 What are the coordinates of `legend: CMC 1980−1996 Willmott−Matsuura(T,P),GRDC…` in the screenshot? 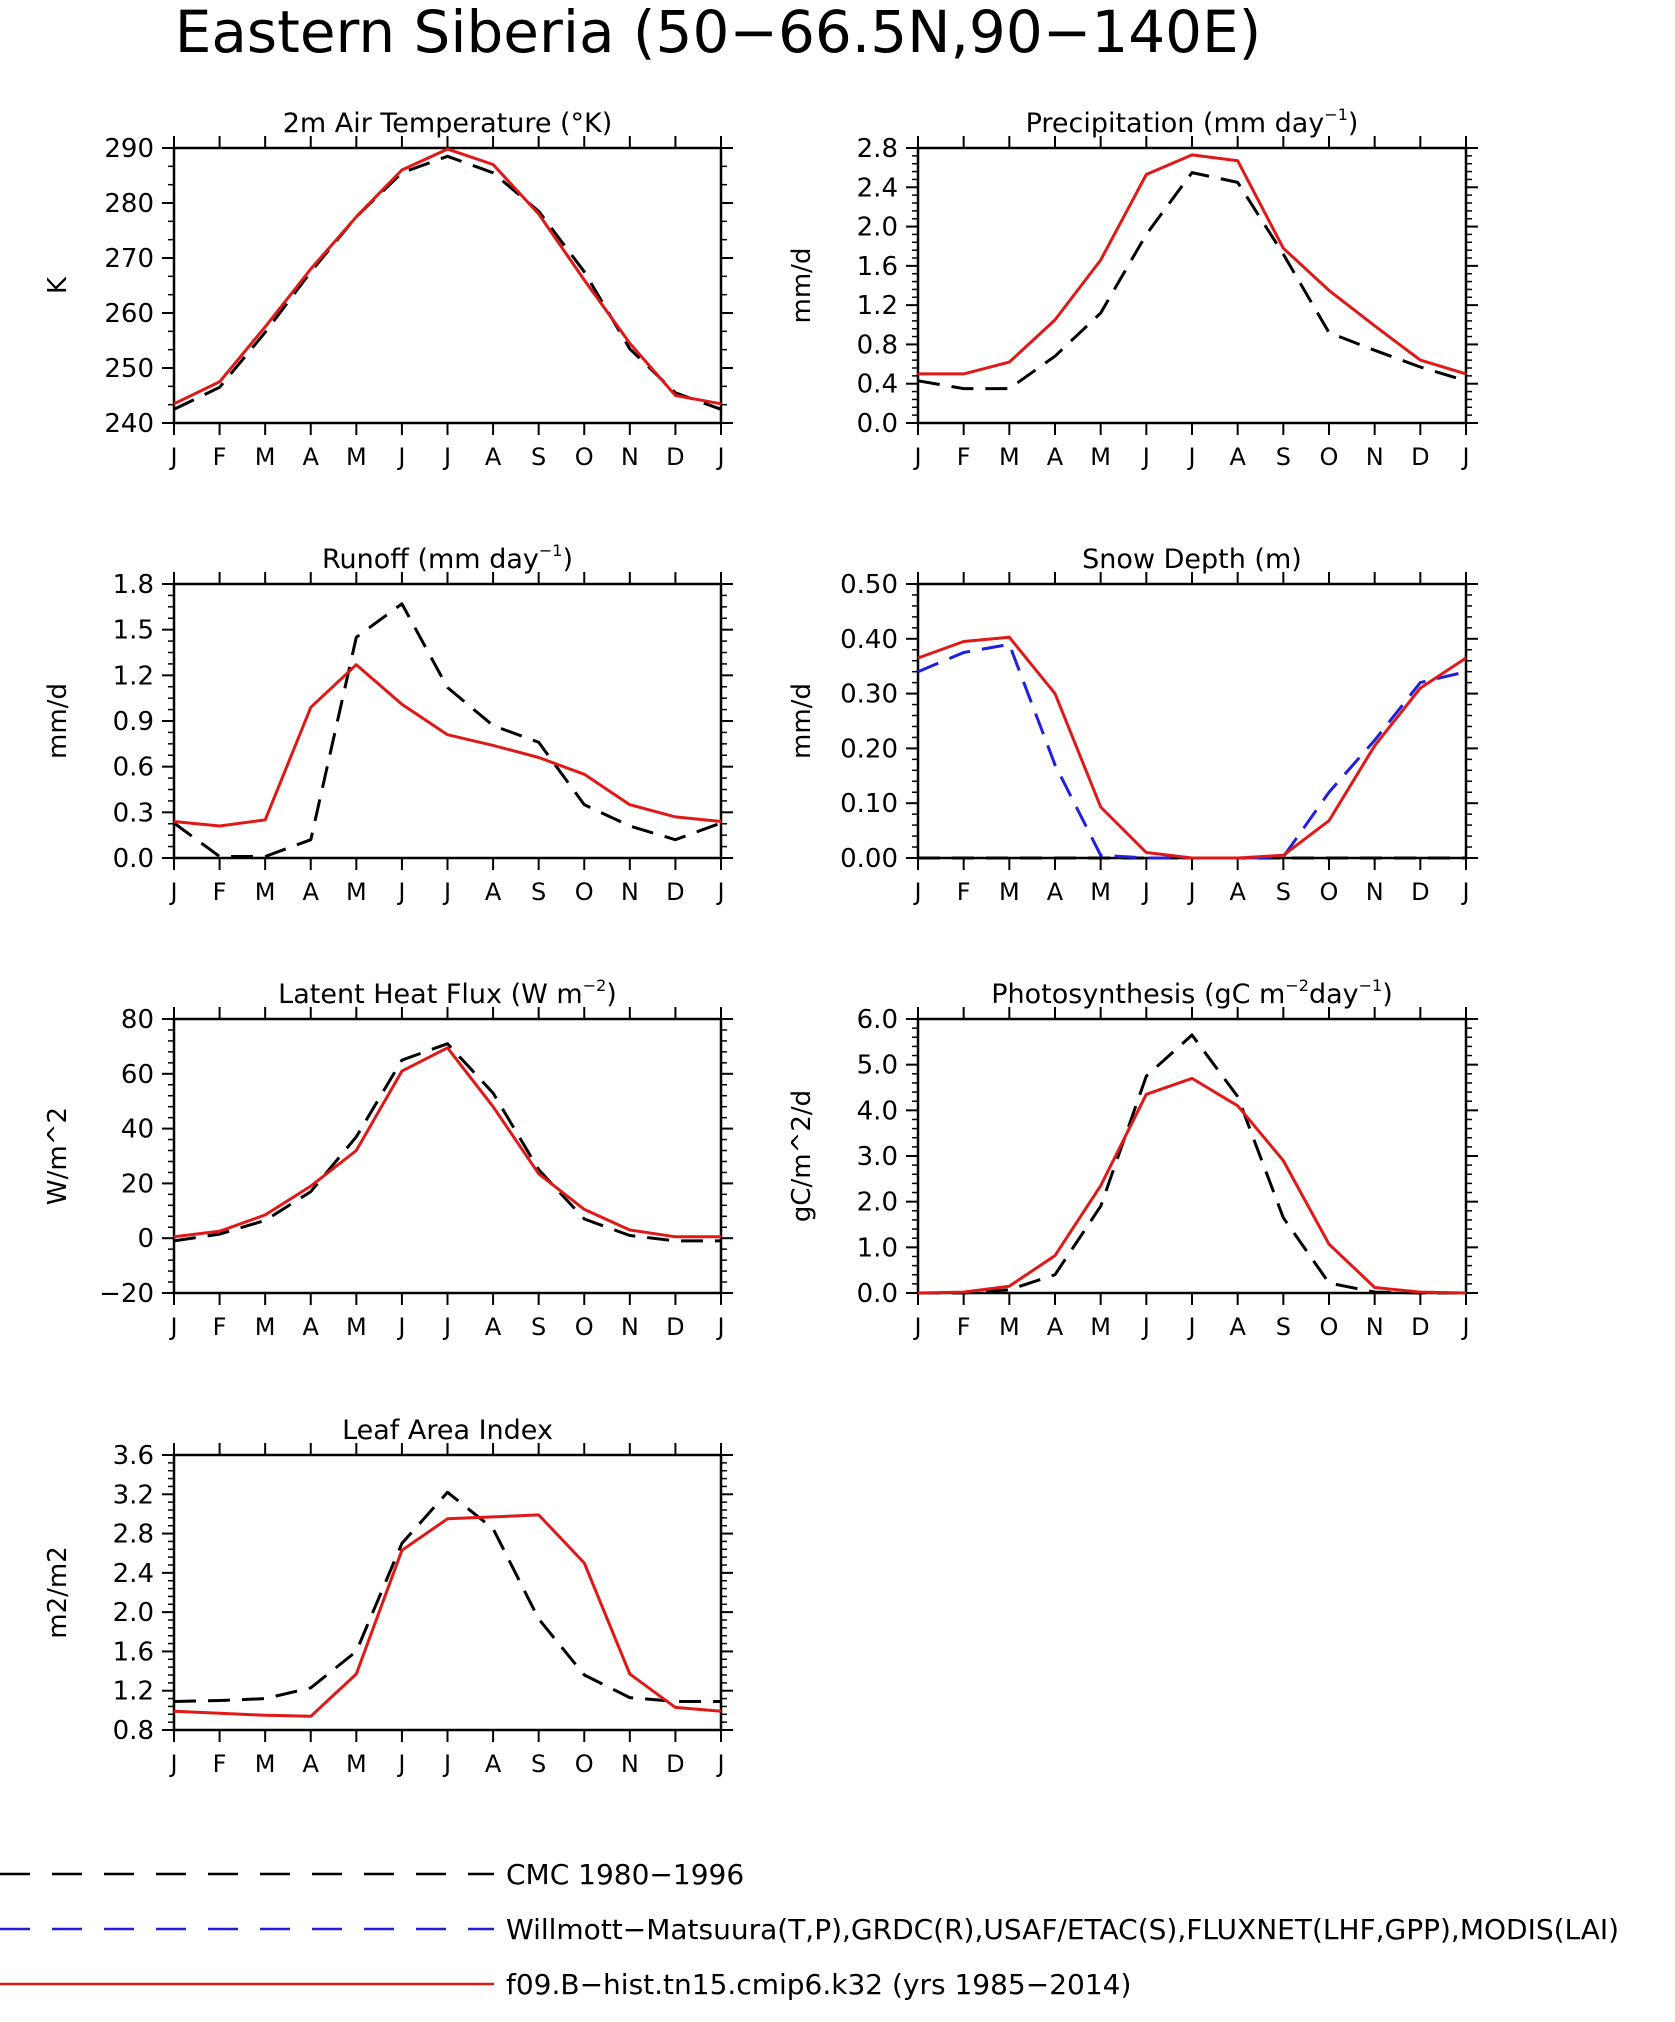 It's located at (809, 1929).